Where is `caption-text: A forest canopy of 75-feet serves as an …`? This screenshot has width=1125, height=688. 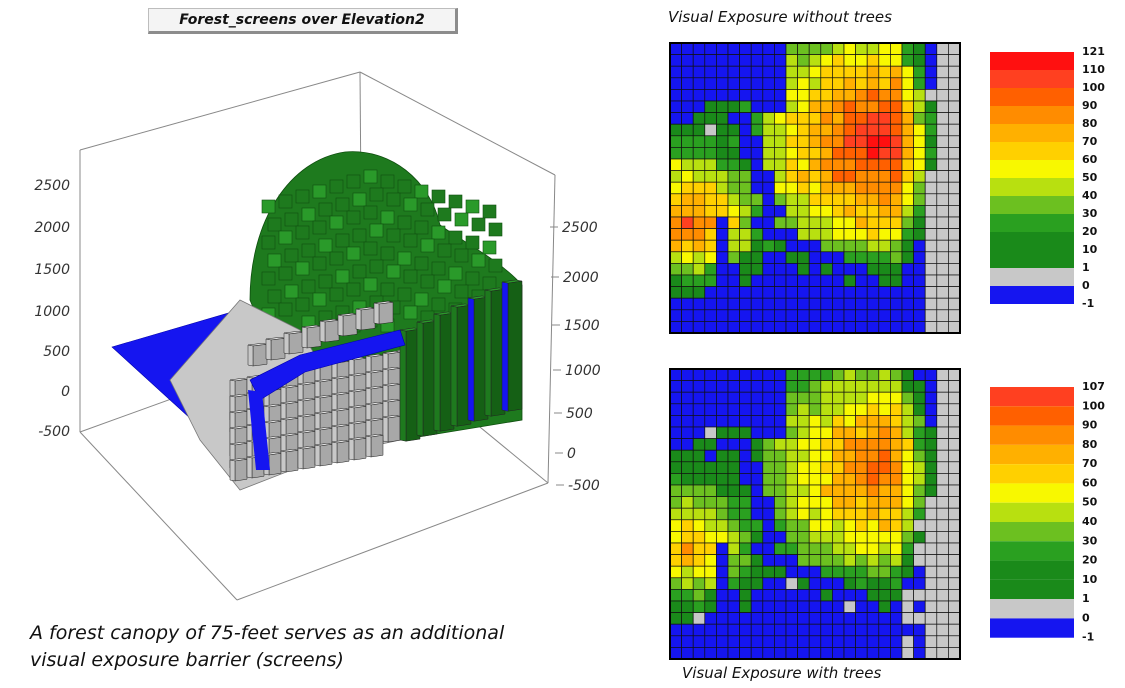
caption-text: A forest canopy of 75-feet serves as an … is located at coordinates (310, 647).